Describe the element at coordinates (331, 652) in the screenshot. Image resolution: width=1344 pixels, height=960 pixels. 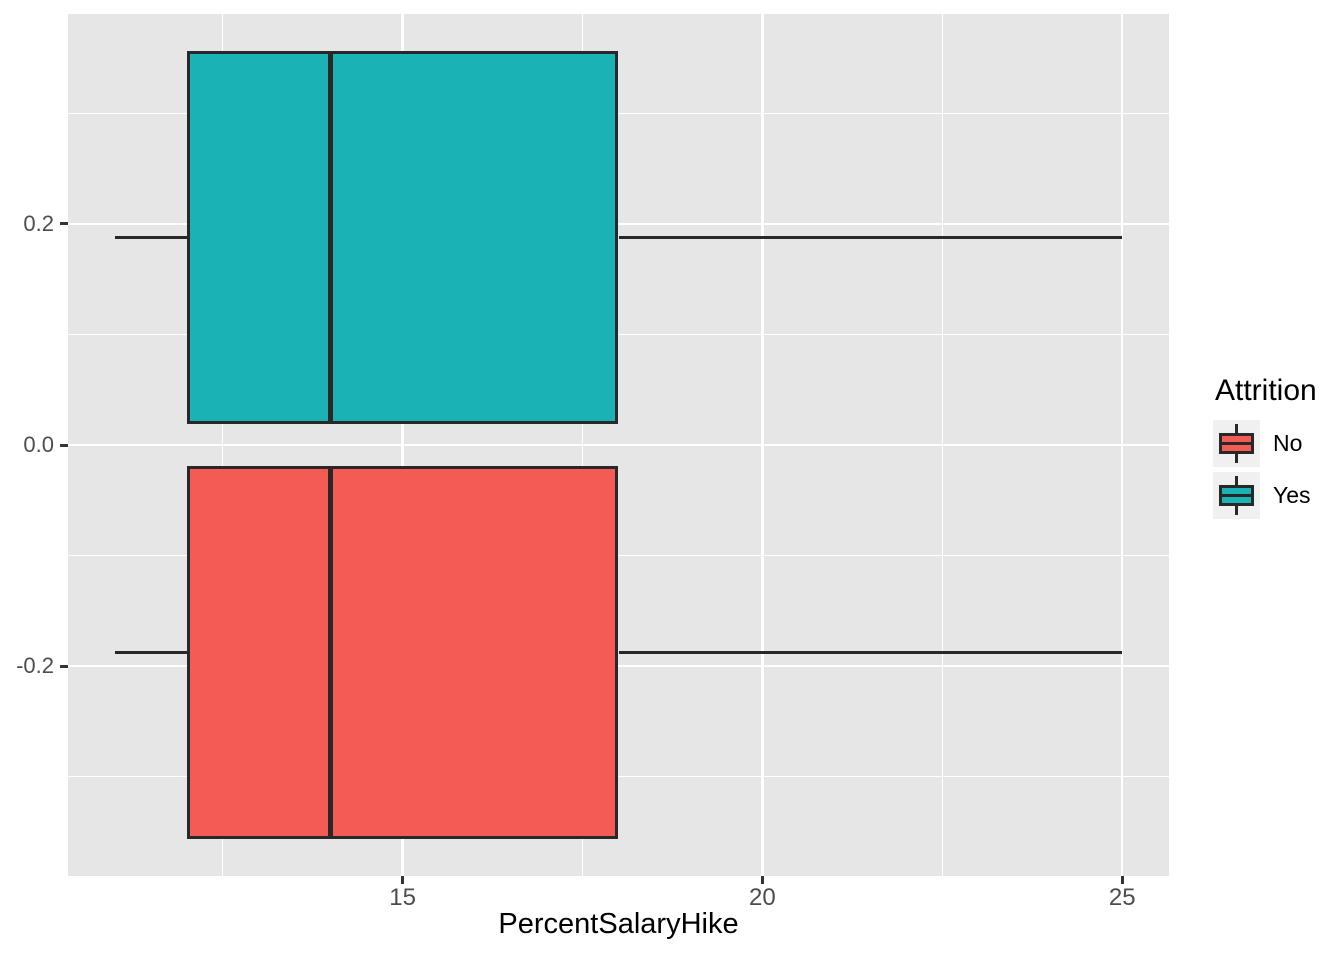
I see `median-line-no` at that location.